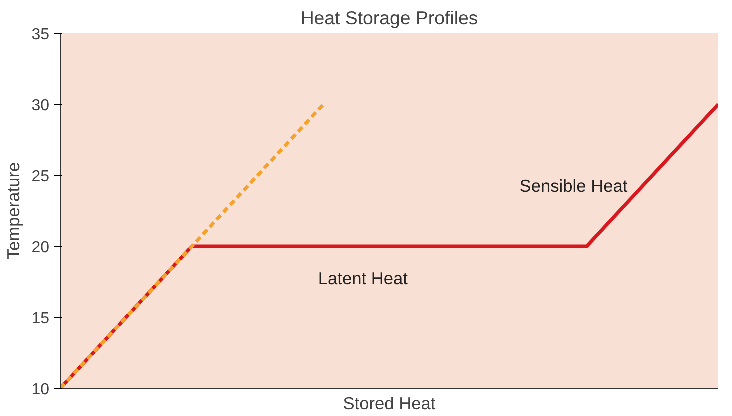  Describe the element at coordinates (41, 35) in the screenshot. I see `y-tick-label: 35` at that location.